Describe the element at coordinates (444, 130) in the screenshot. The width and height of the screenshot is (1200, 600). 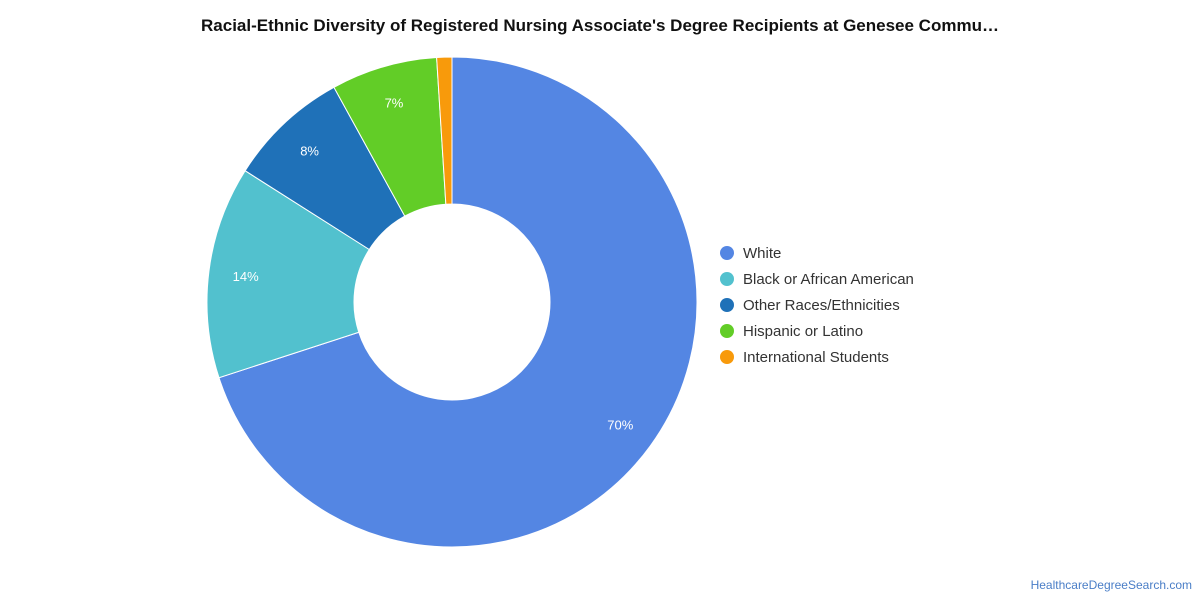
I see `slice-international-students` at that location.